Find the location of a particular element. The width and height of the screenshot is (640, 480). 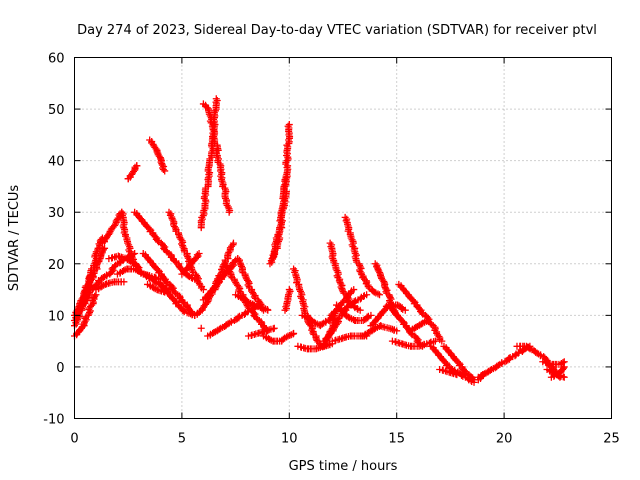

y-tick-label: 30 is located at coordinates (56, 213).